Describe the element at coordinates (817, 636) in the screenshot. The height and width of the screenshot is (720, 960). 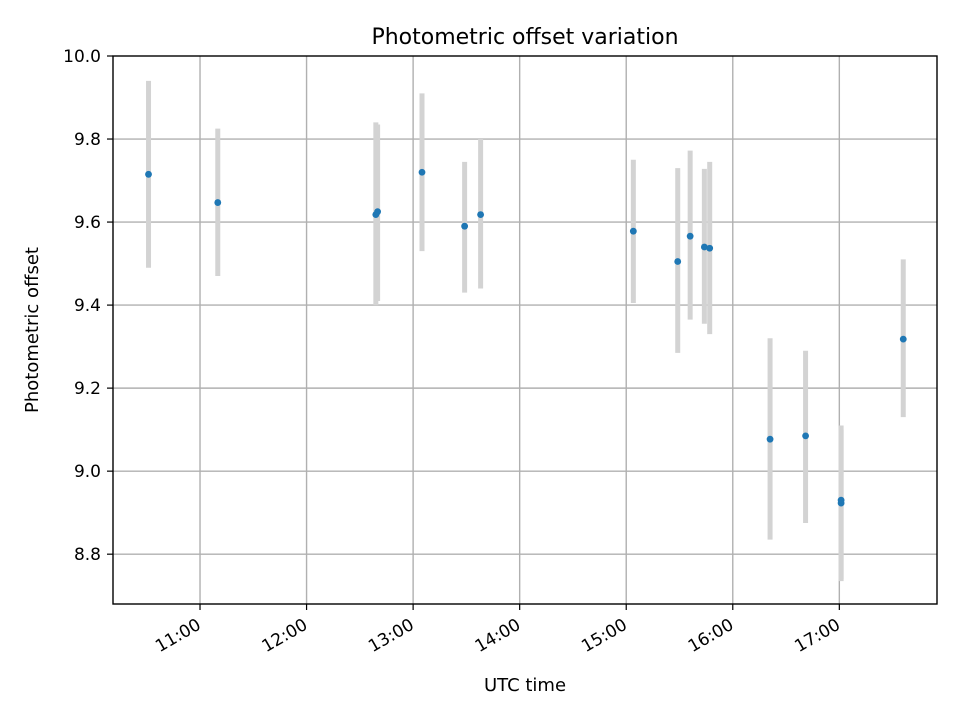
I see `x-tick-label: 17:00` at that location.